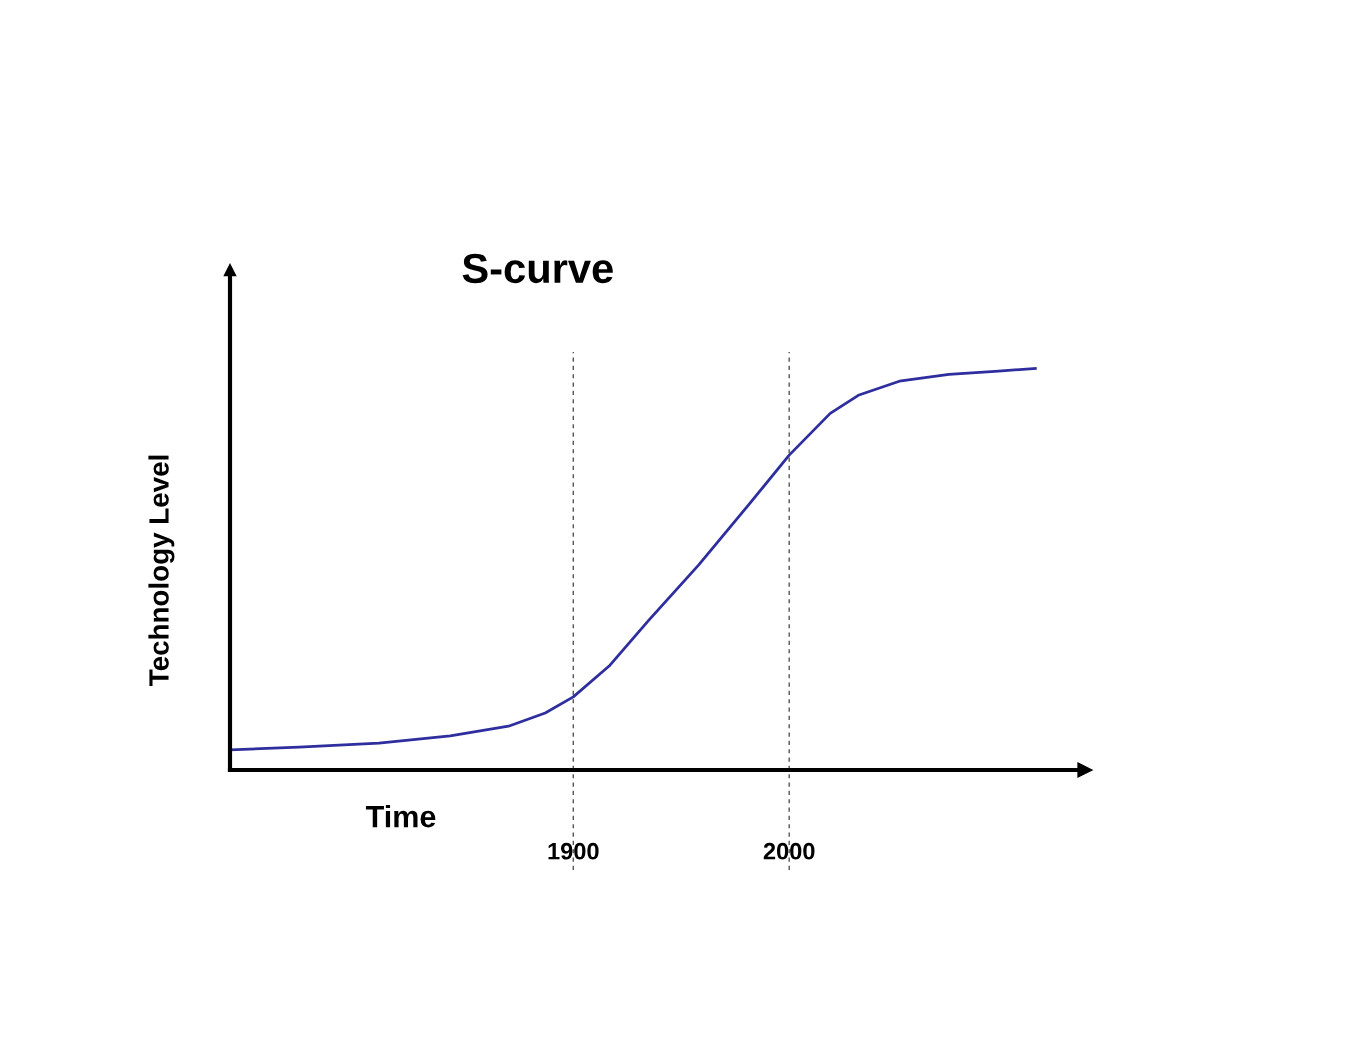 This screenshot has width=1367, height=1046. I want to click on chart-title: S-curve, so click(537, 268).